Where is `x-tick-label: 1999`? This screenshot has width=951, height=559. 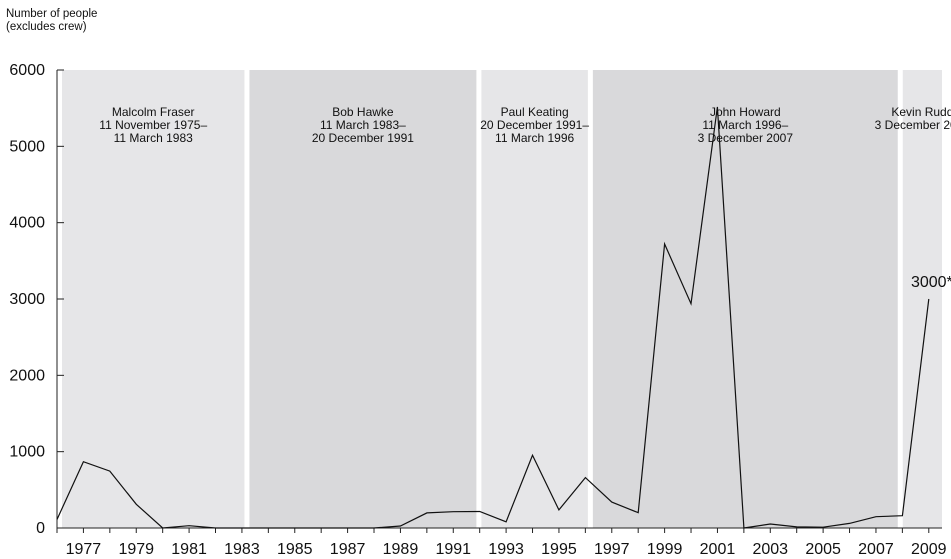
x-tick-label: 1999 is located at coordinates (665, 549).